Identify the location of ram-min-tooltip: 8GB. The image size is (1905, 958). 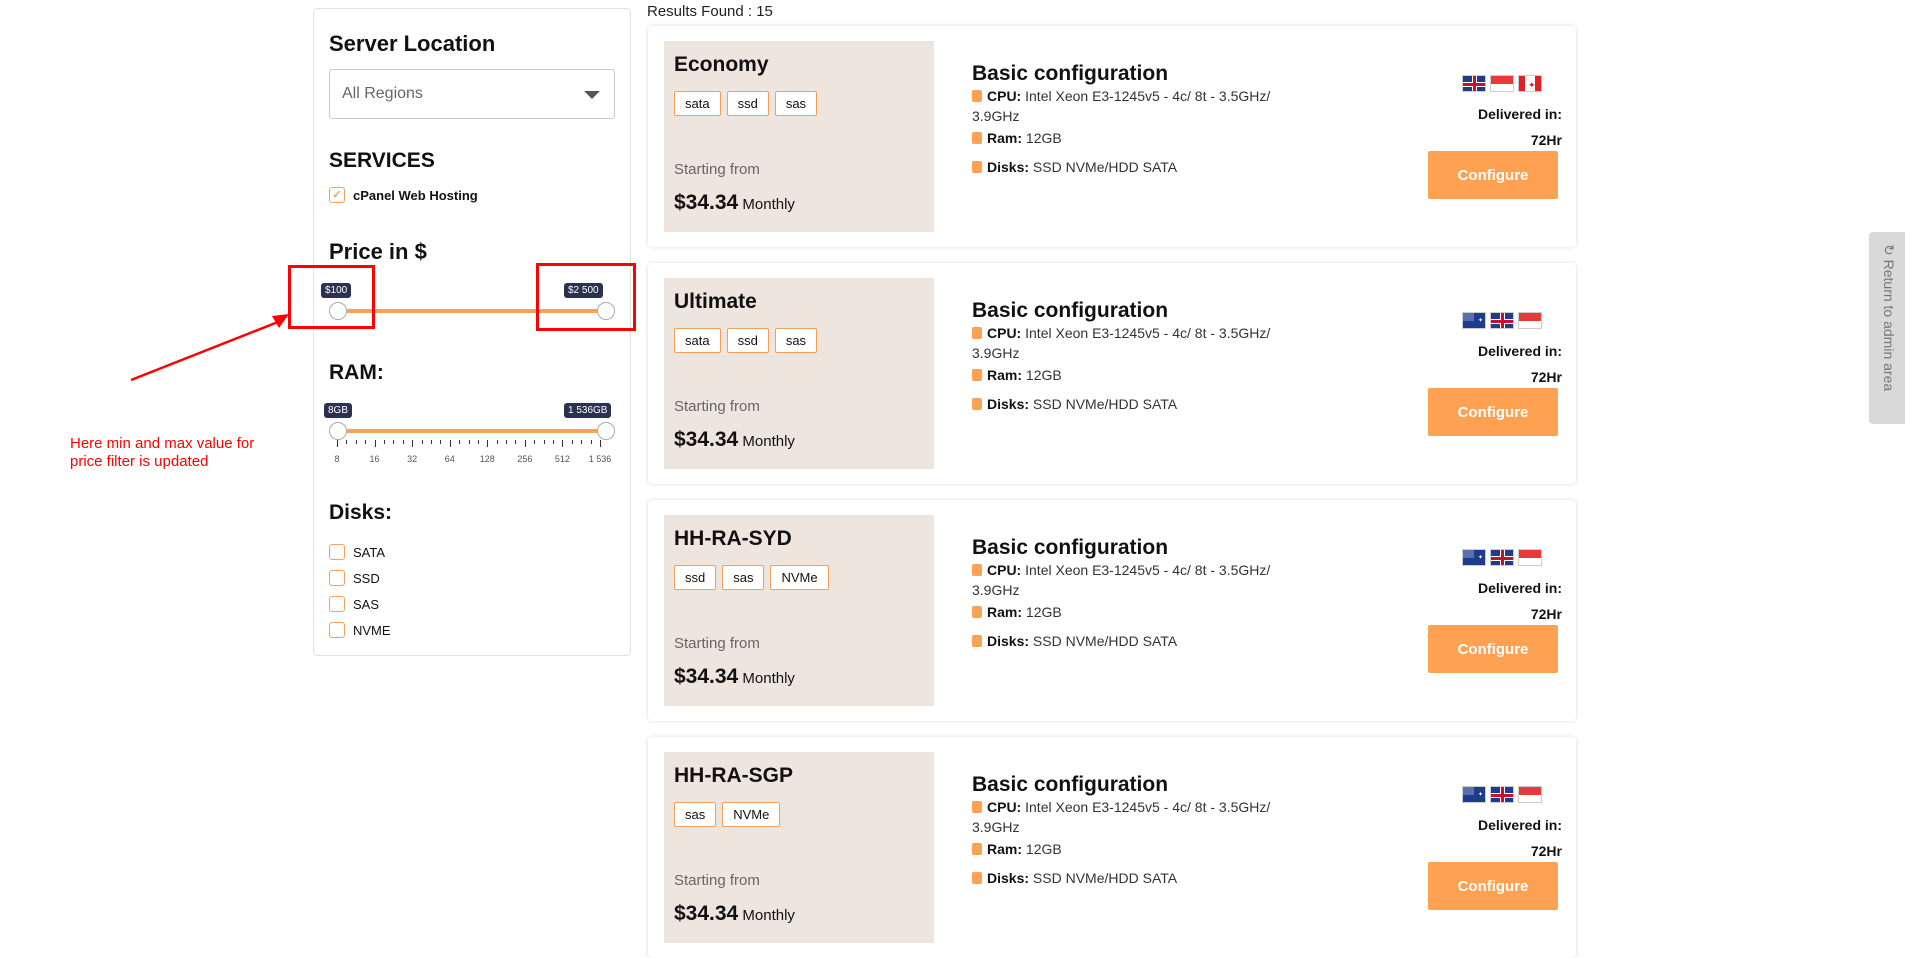
(338, 410).